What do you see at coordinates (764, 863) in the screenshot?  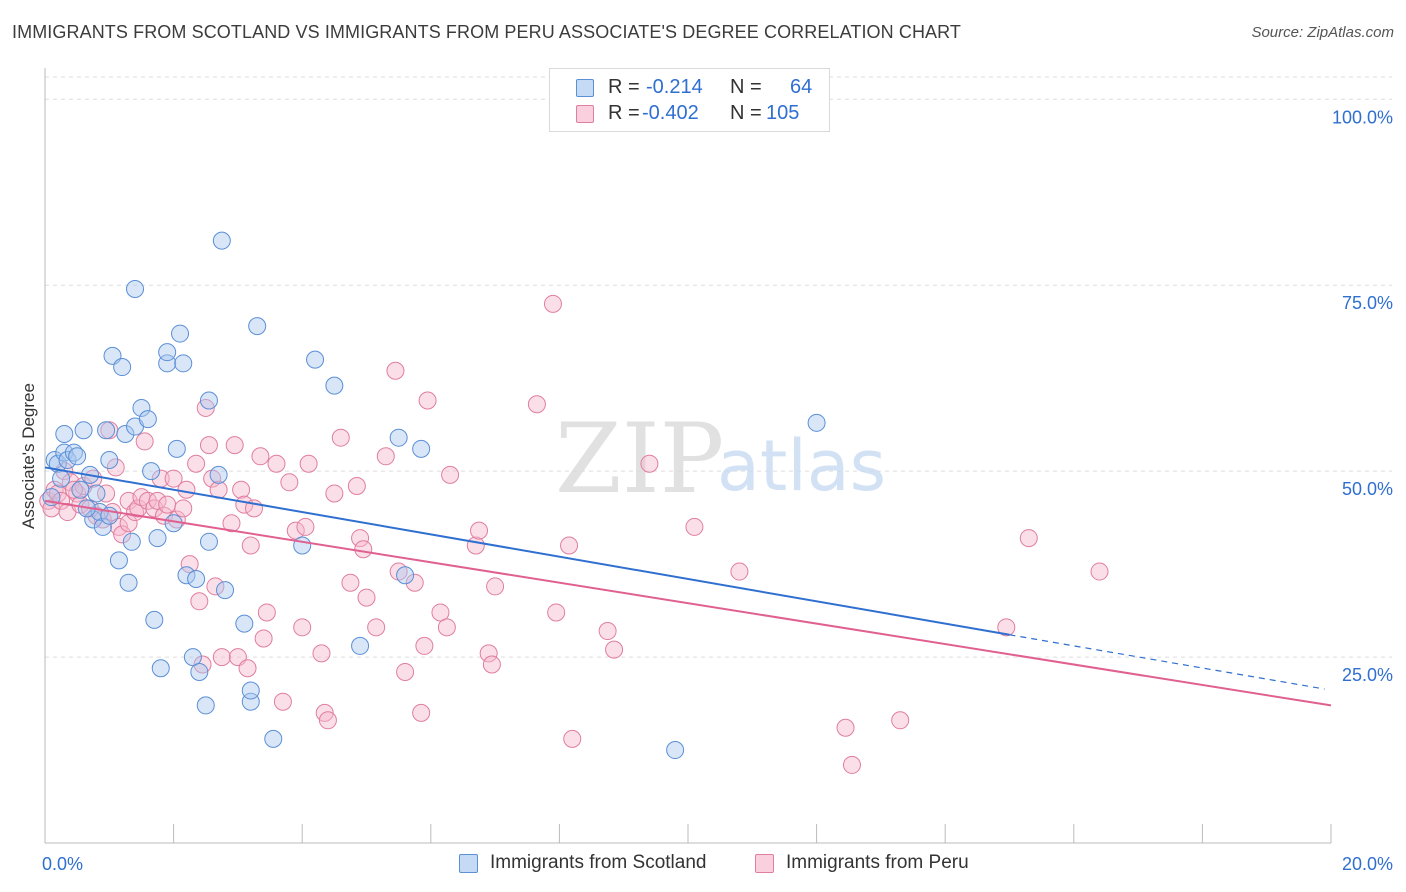 I see `bottom-legend-swatch-peru` at bounding box center [764, 863].